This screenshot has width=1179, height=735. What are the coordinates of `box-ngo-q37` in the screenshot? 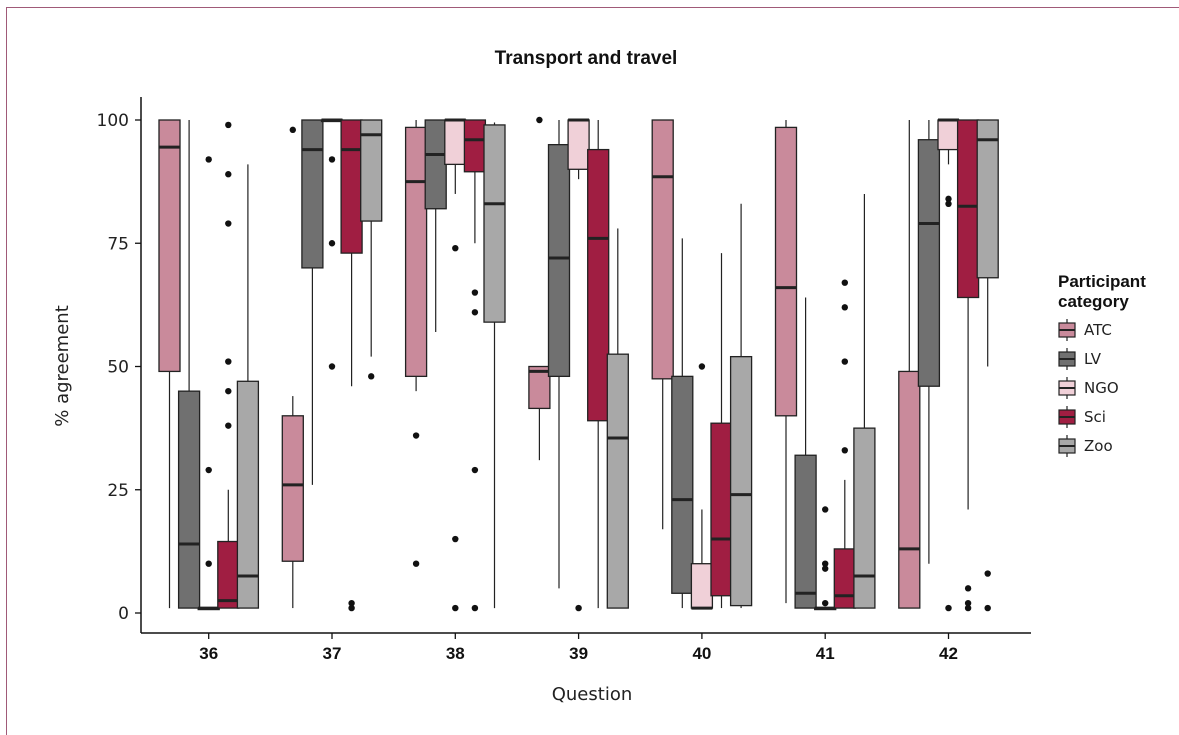 It's located at (332, 244).